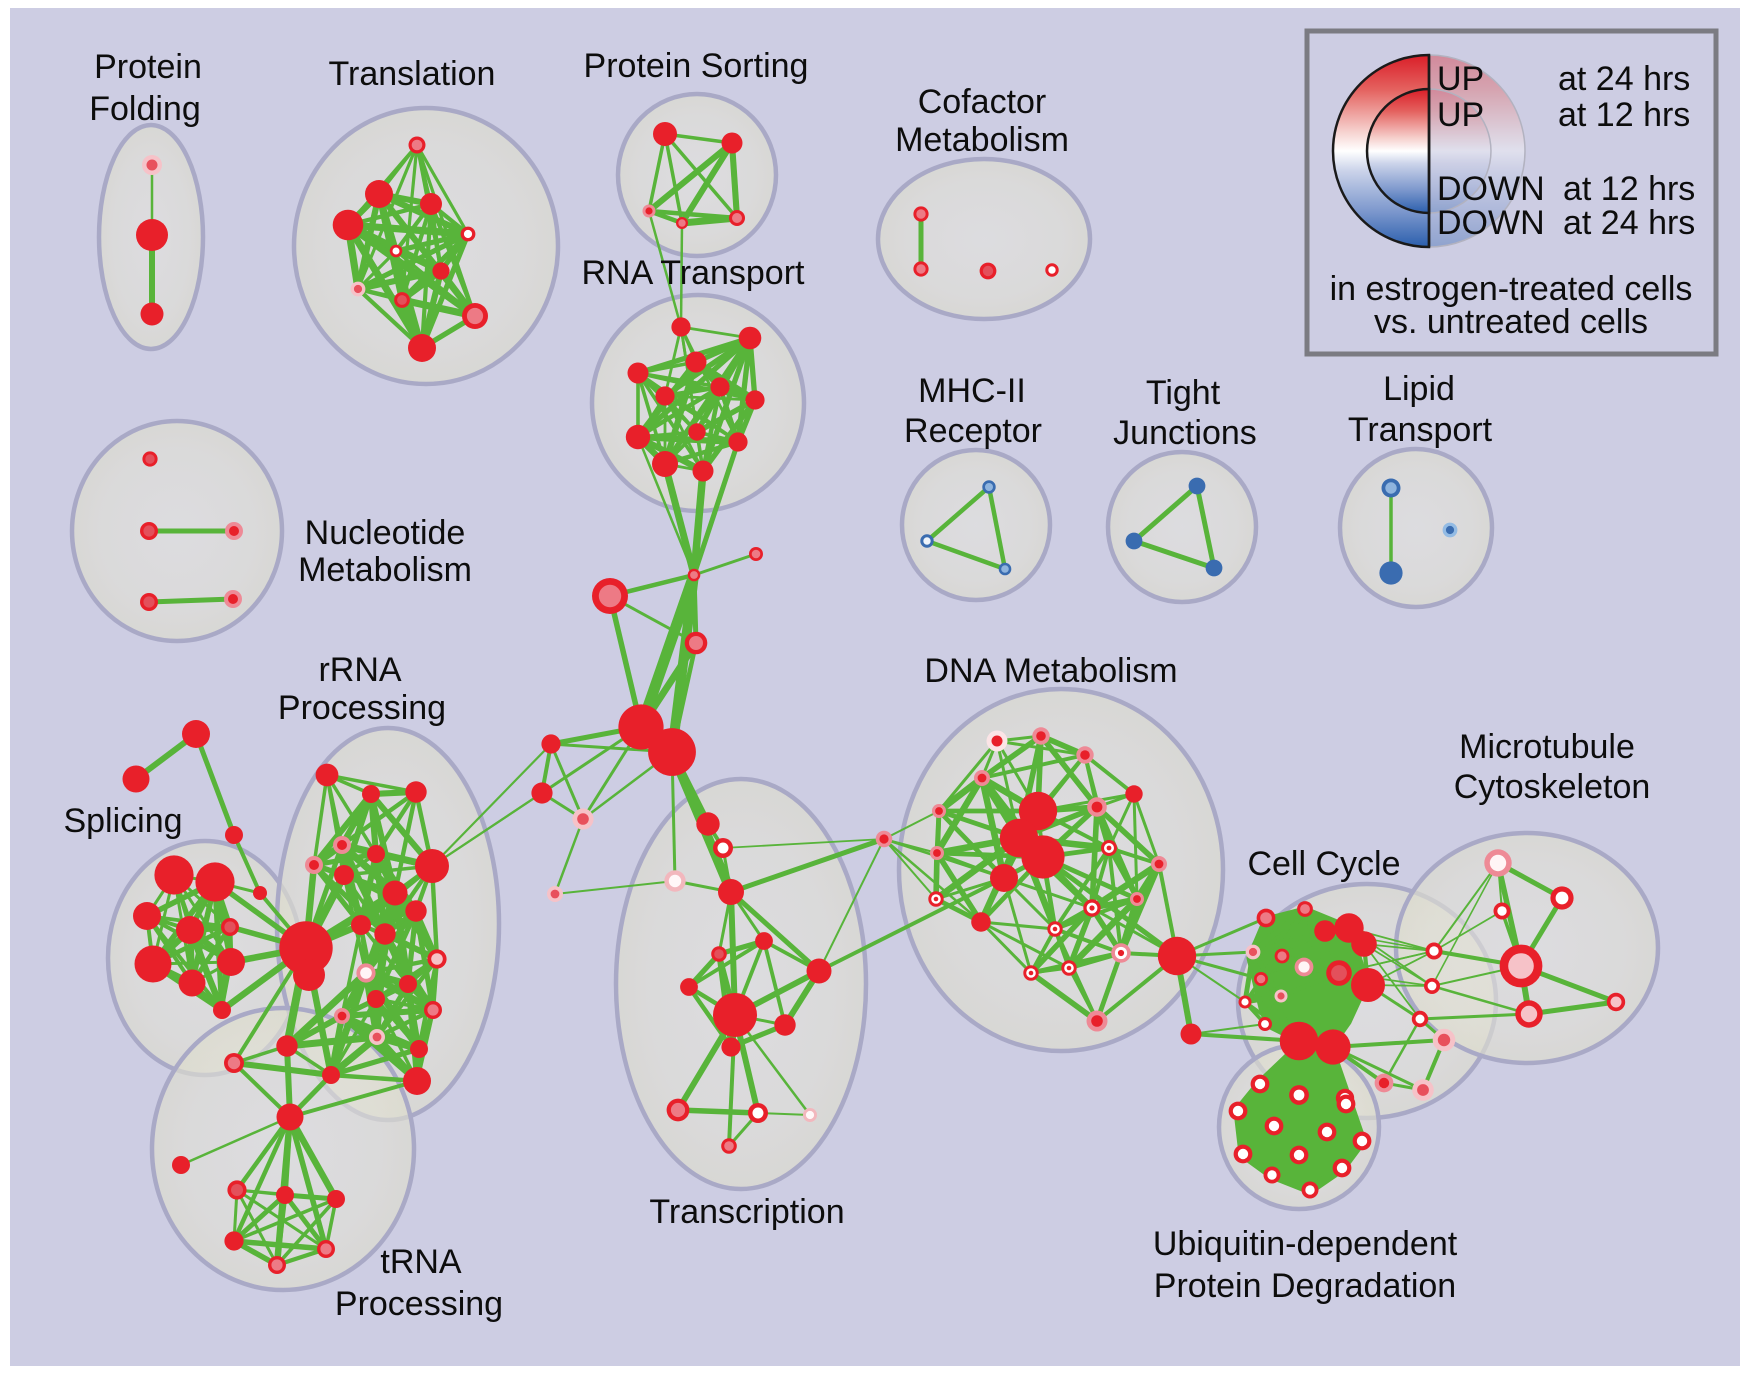  Describe the element at coordinates (973, 431) in the screenshot. I see `svg-text: Receptor` at that location.